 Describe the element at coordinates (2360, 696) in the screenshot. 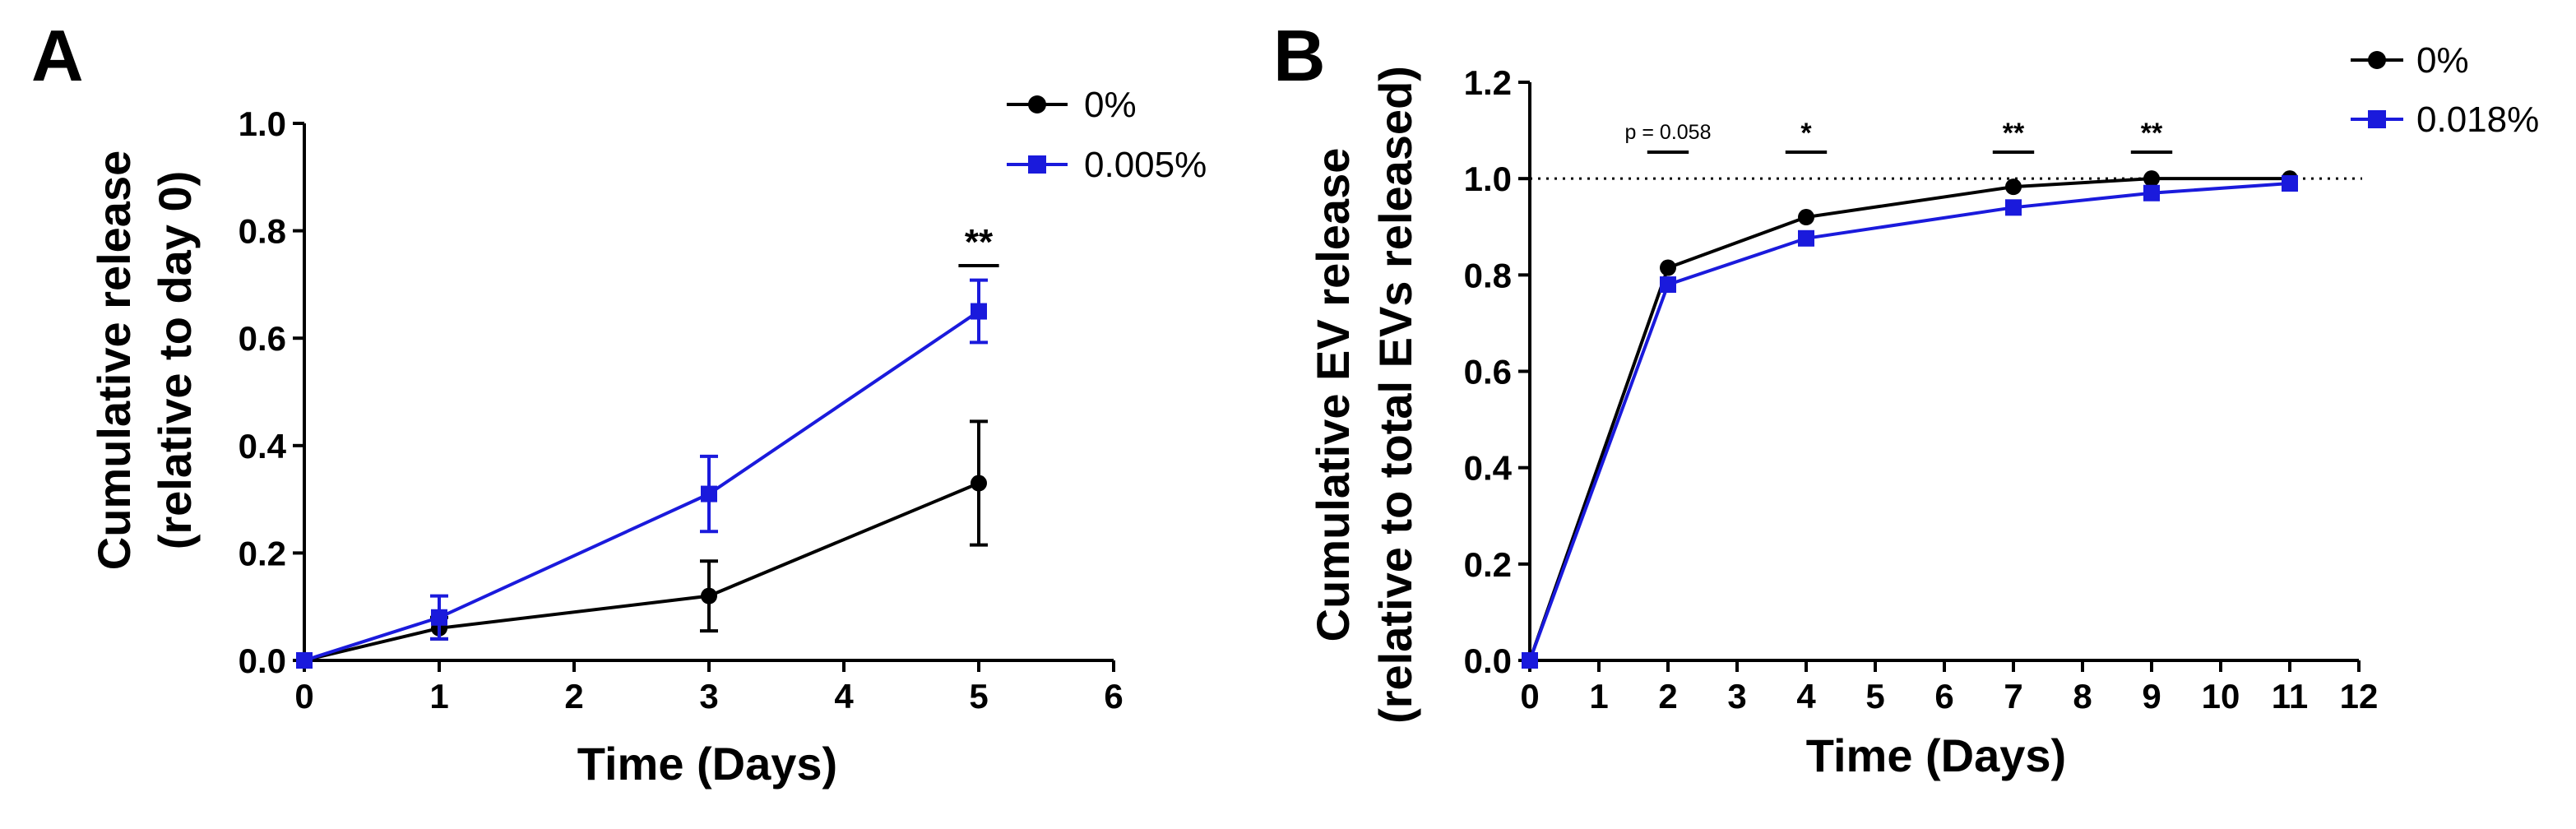

I see `x-tick-label-b: 12` at that location.